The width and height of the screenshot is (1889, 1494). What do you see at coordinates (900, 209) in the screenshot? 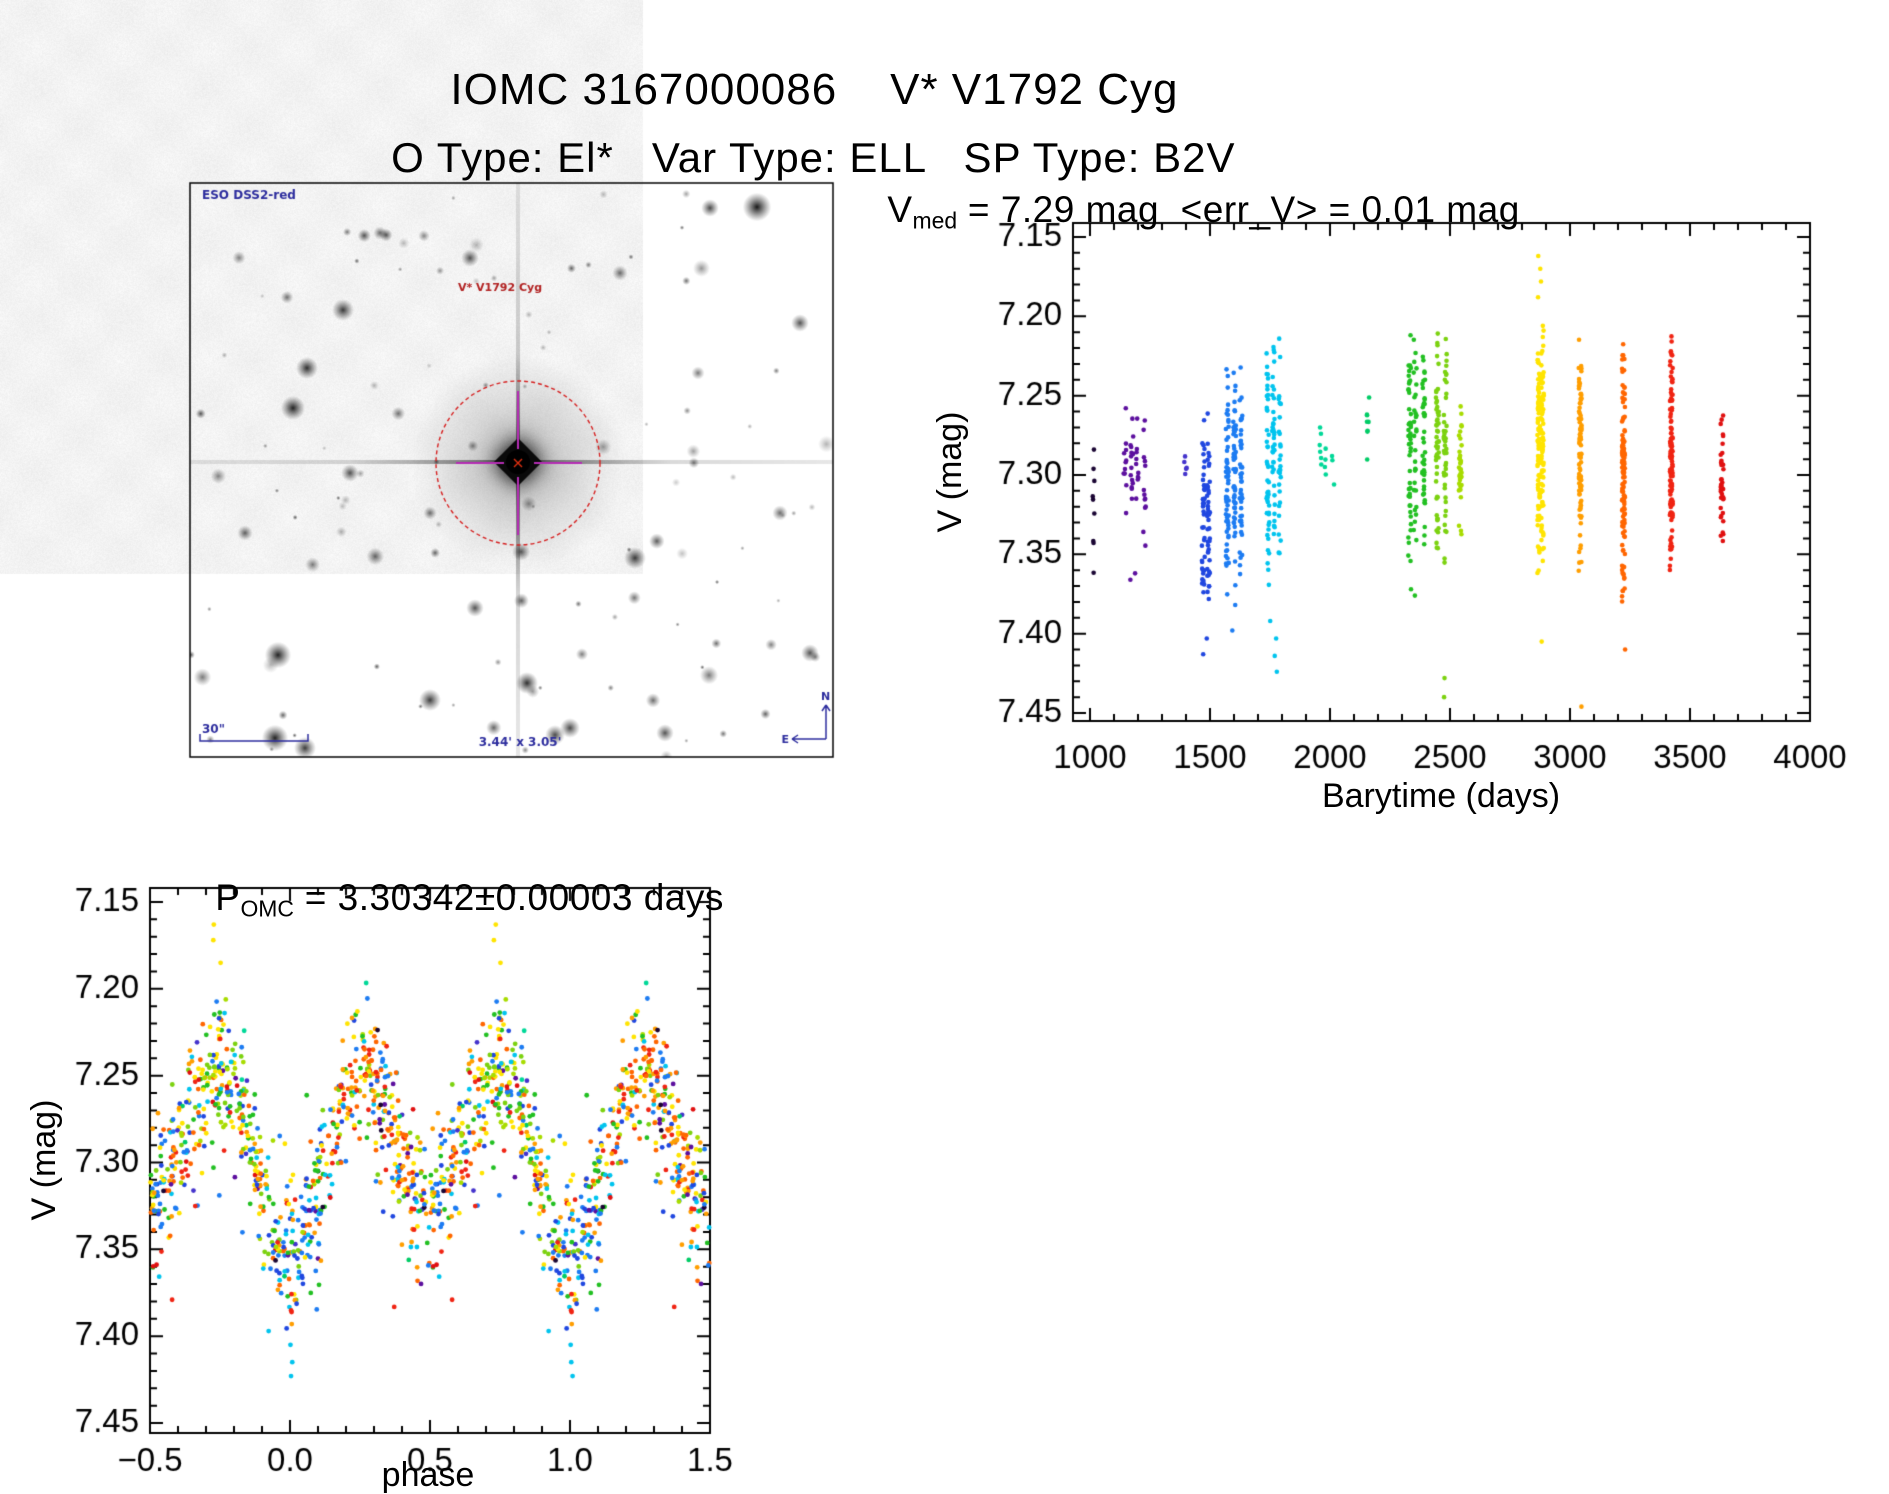
I see `barytime-title-base: V` at bounding box center [900, 209].